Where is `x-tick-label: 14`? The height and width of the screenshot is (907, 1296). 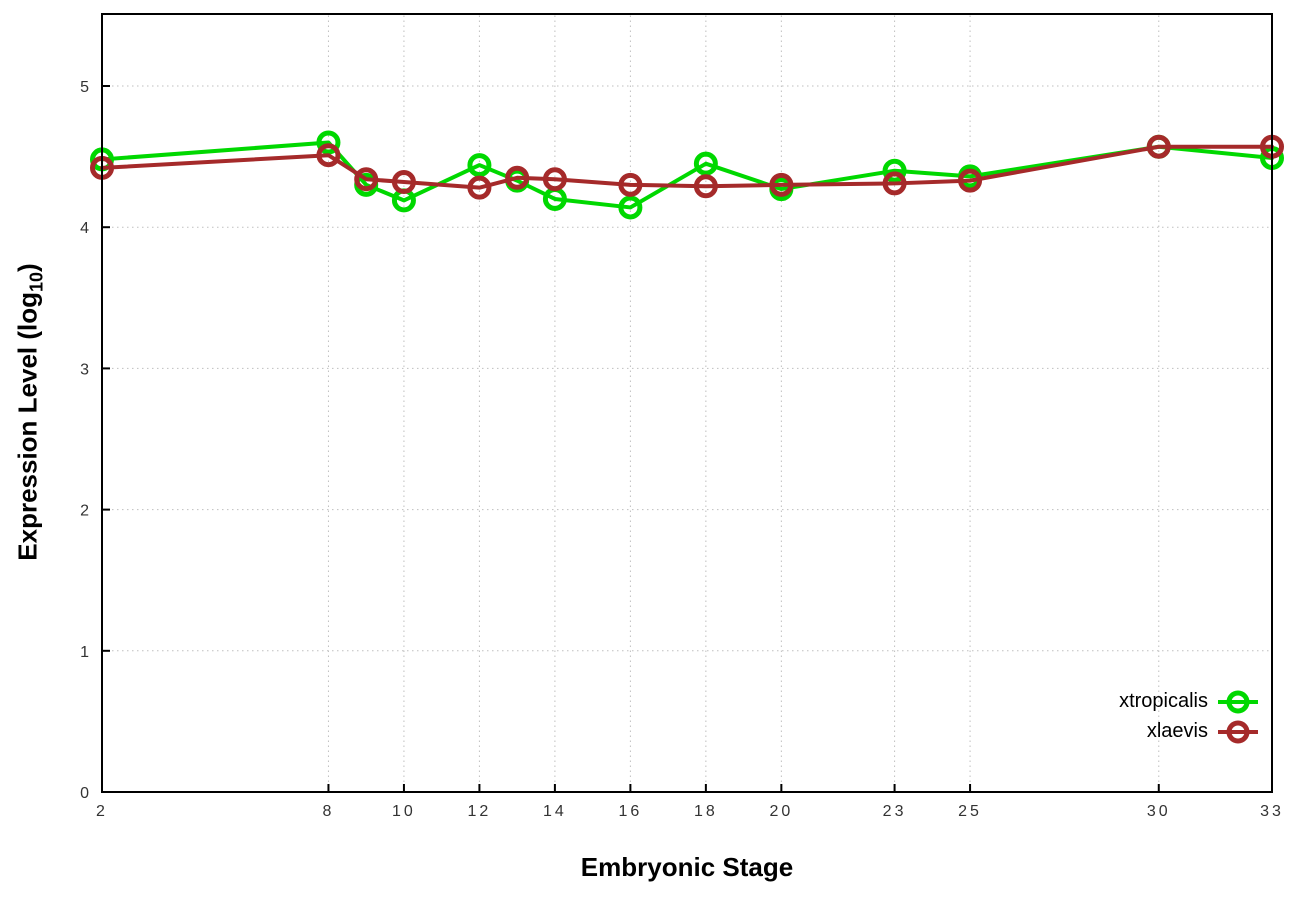
x-tick-label: 14 is located at coordinates (555, 811).